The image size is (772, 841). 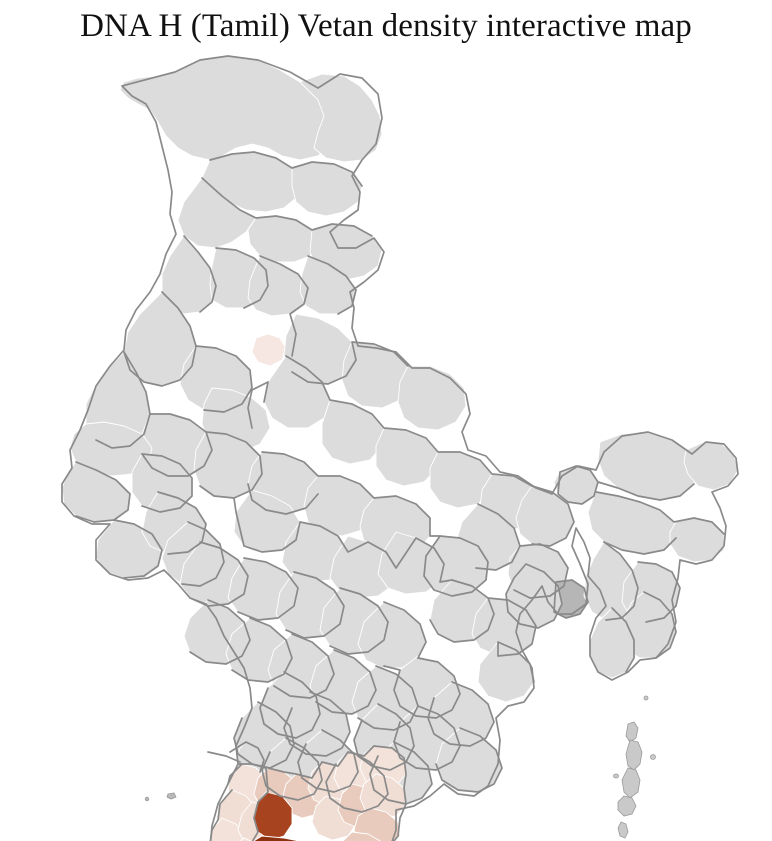 I want to click on district-tn-pudukkottai, so click(x=363, y=836).